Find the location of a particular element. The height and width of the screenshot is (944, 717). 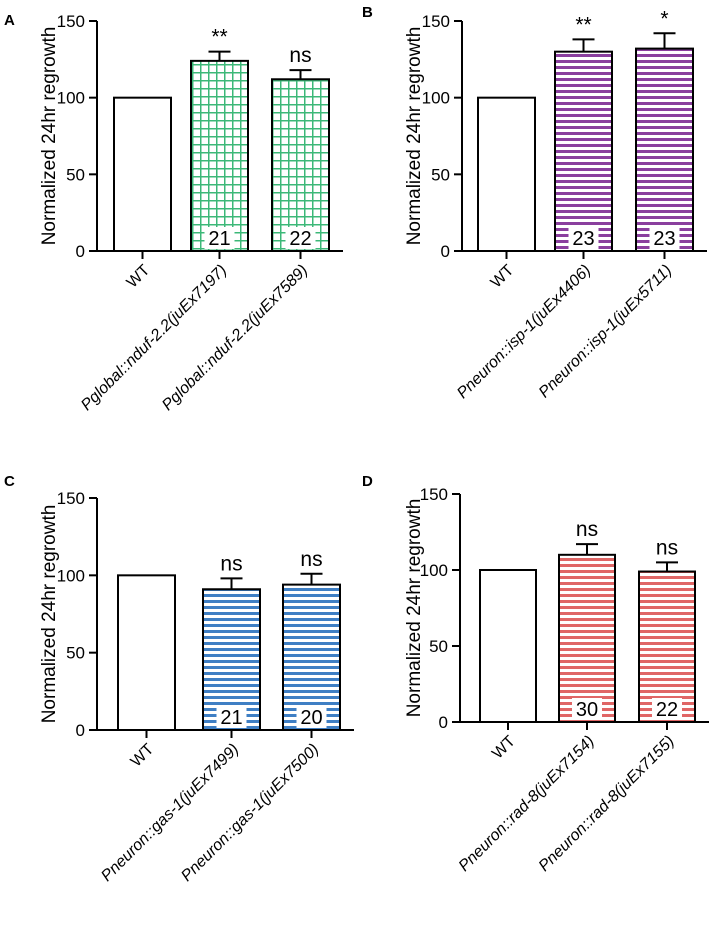

n-label: 30 is located at coordinates (587, 710).